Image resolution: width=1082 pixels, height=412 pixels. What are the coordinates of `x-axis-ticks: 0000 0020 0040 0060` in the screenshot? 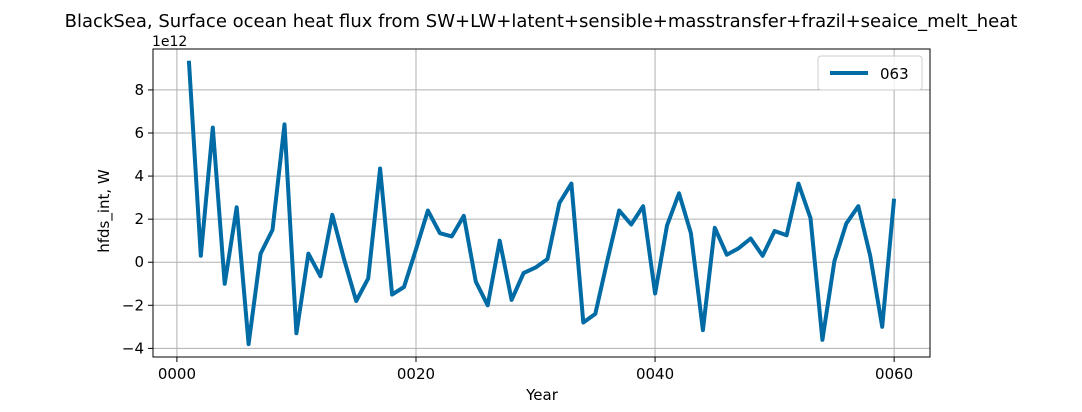 It's located at (535, 370).